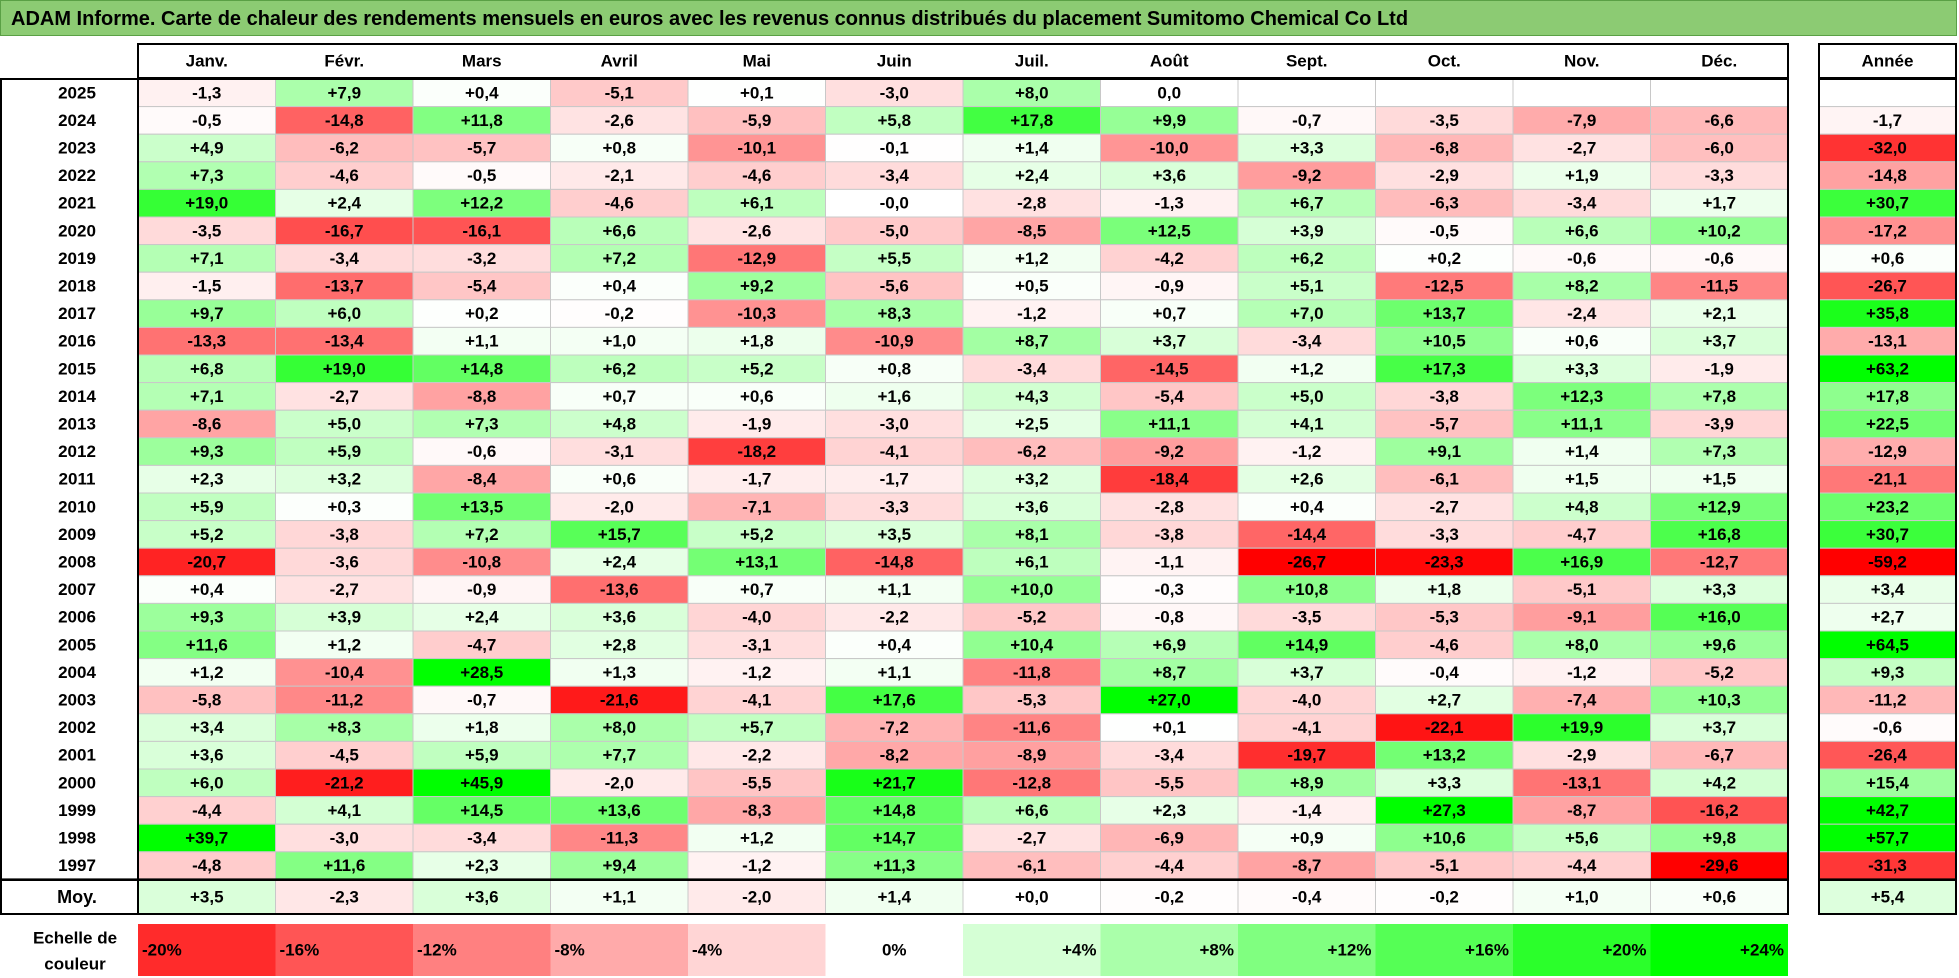 This screenshot has height=978, width=1959. I want to click on cell-value: +16,0, so click(1719, 617).